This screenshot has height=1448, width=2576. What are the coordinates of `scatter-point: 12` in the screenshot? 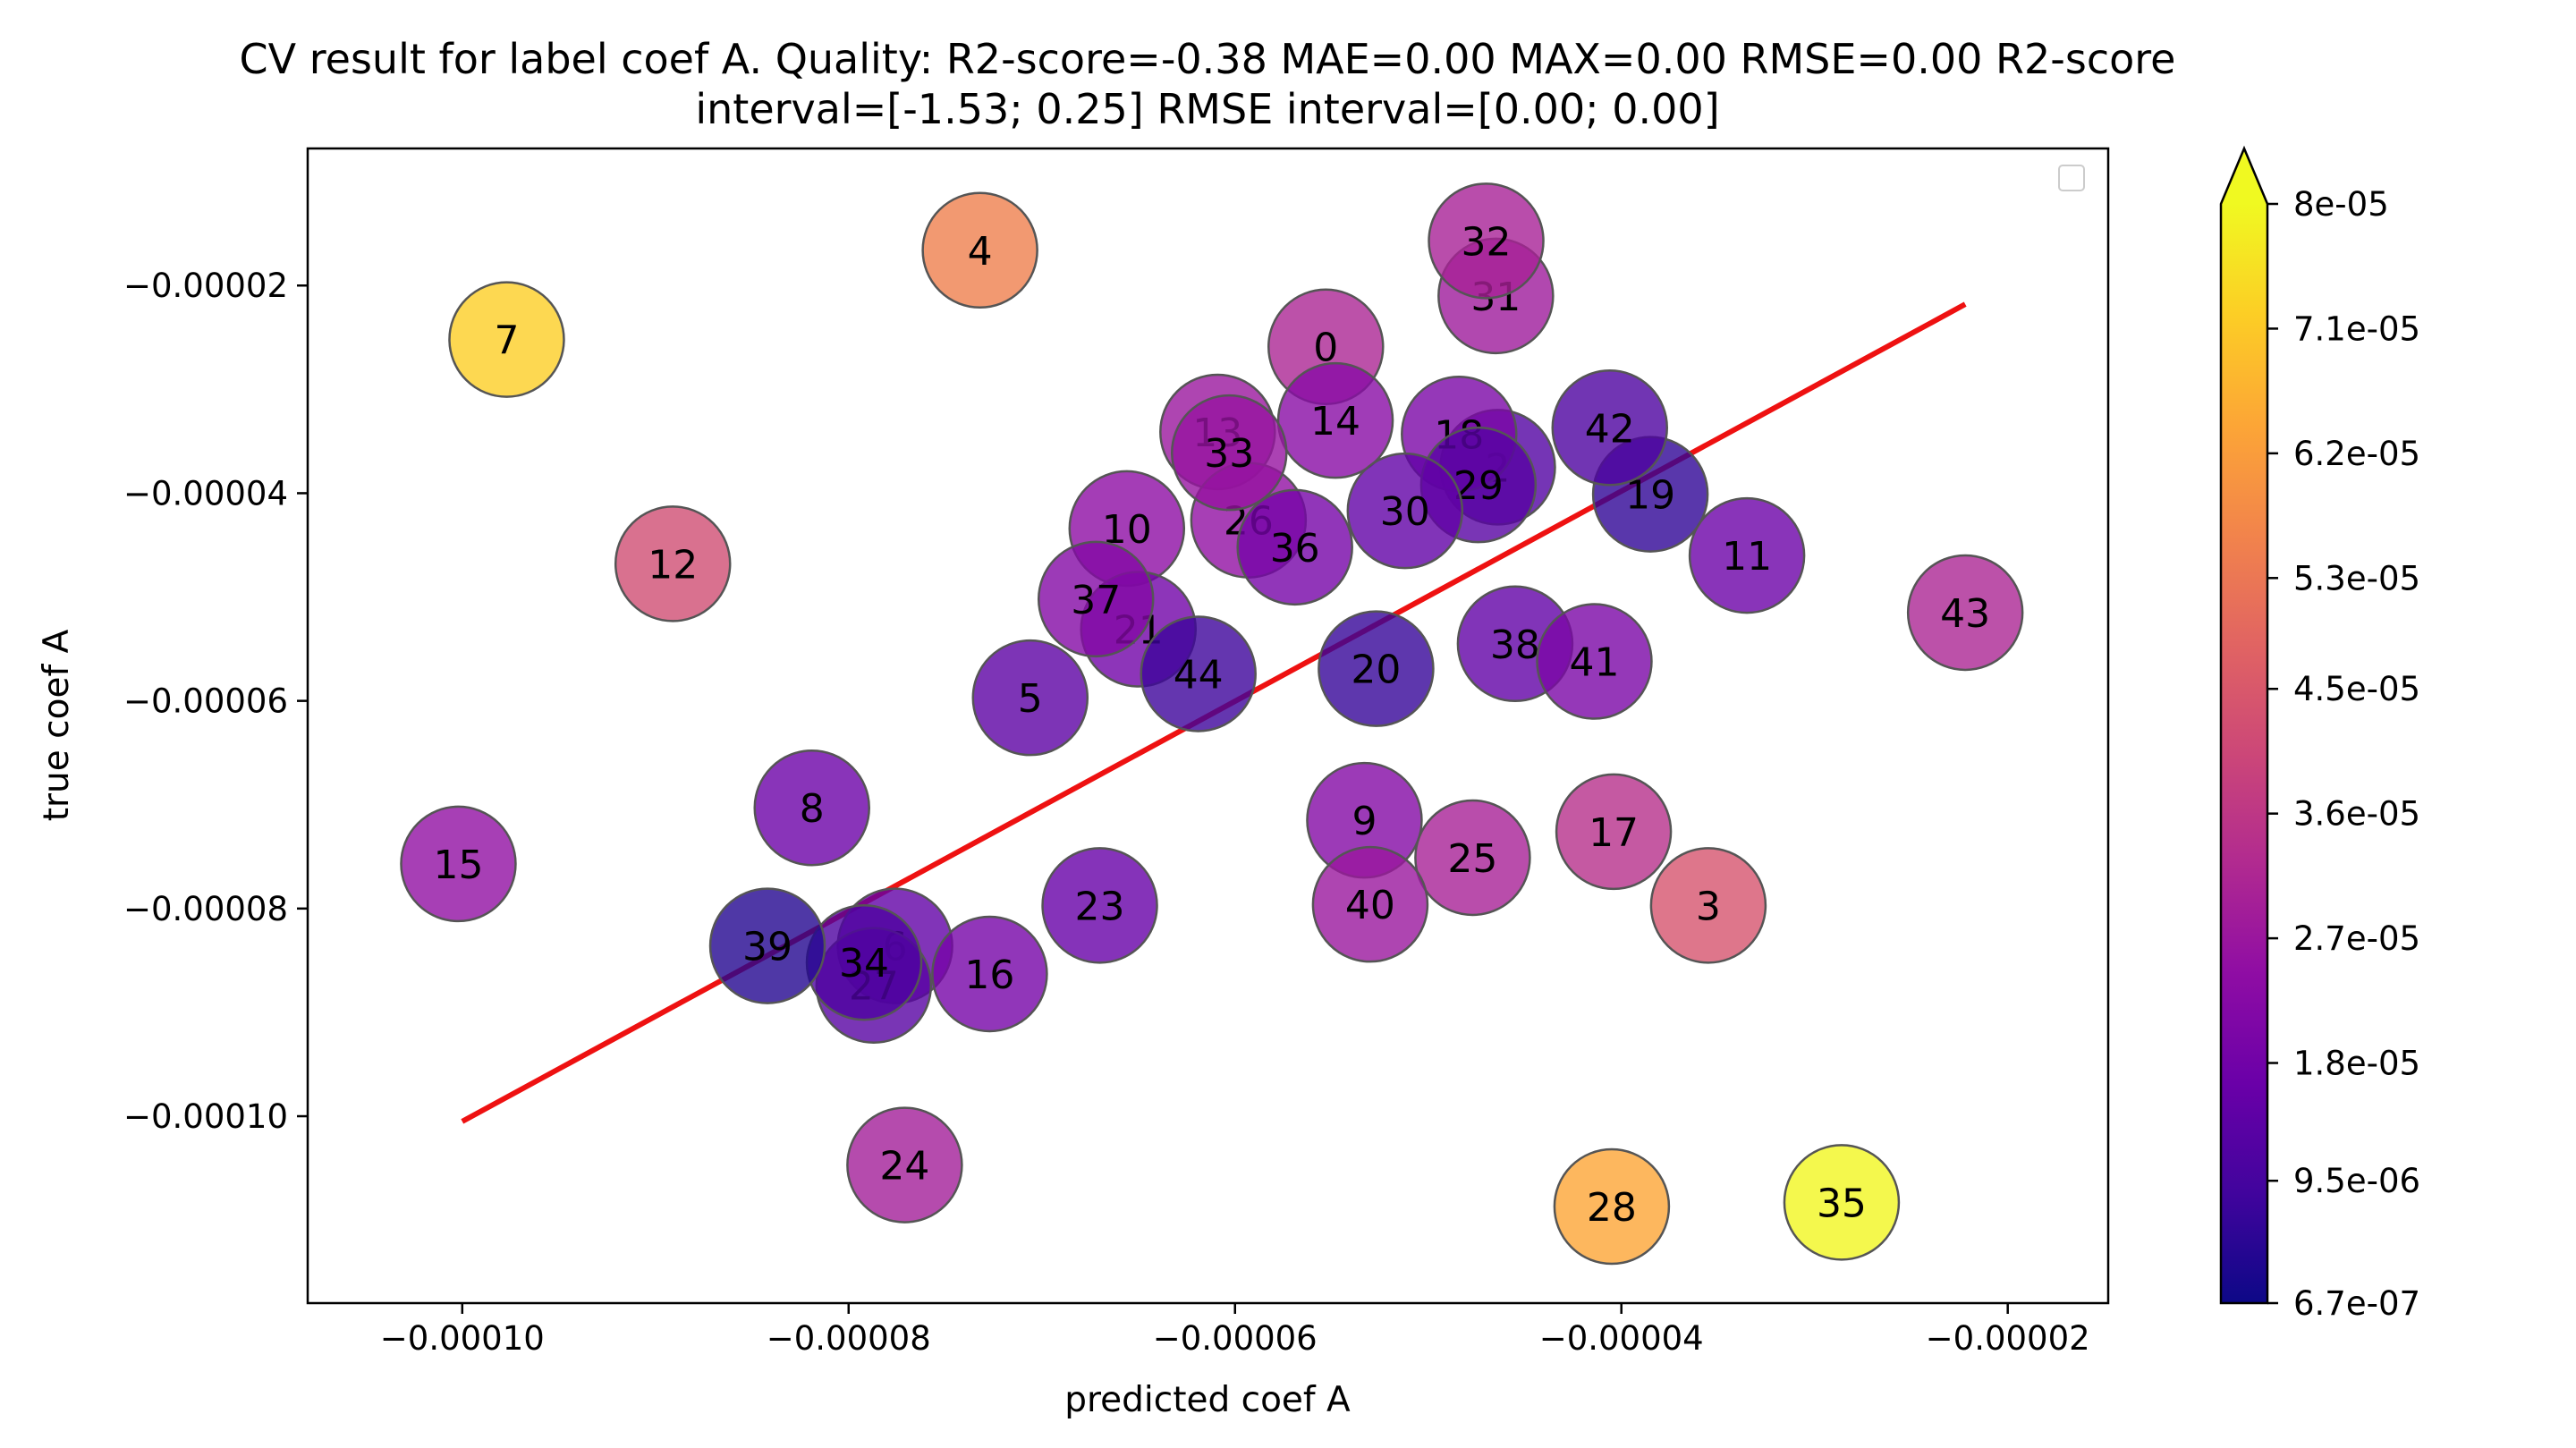 It's located at (673, 563).